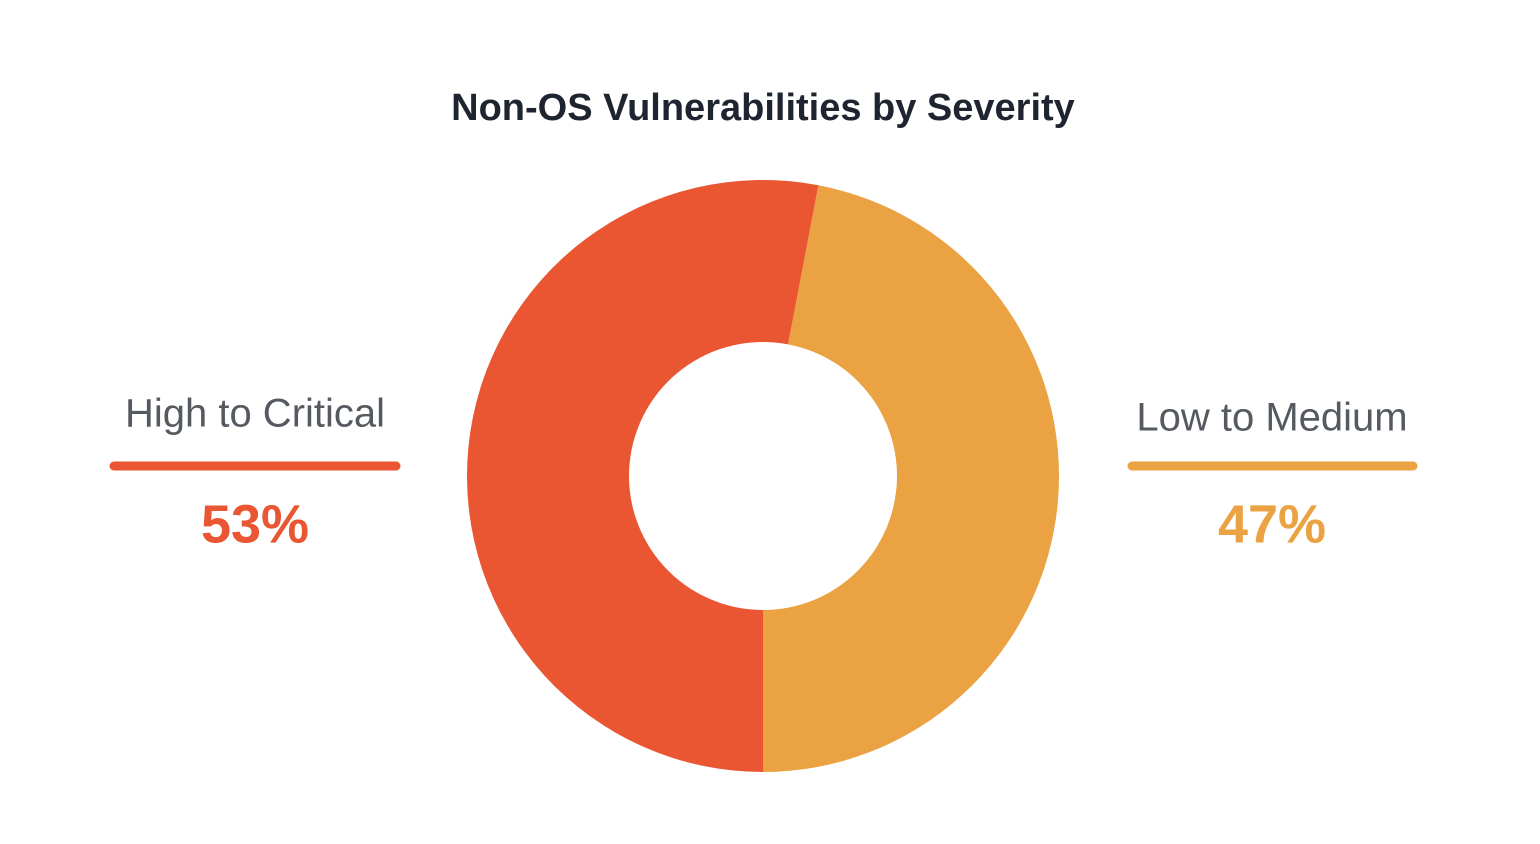  What do you see at coordinates (255, 414) in the screenshot?
I see `legend-label: High to Critical` at bounding box center [255, 414].